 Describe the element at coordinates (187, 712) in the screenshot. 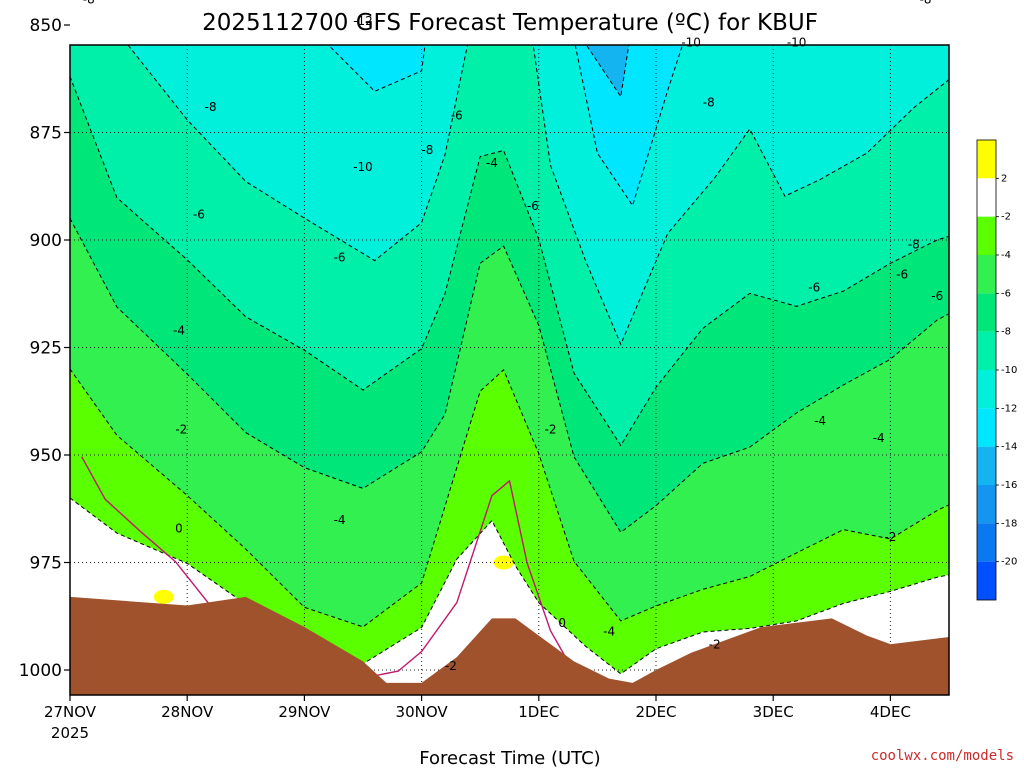

I see `x-tick-label: 28NOV` at that location.